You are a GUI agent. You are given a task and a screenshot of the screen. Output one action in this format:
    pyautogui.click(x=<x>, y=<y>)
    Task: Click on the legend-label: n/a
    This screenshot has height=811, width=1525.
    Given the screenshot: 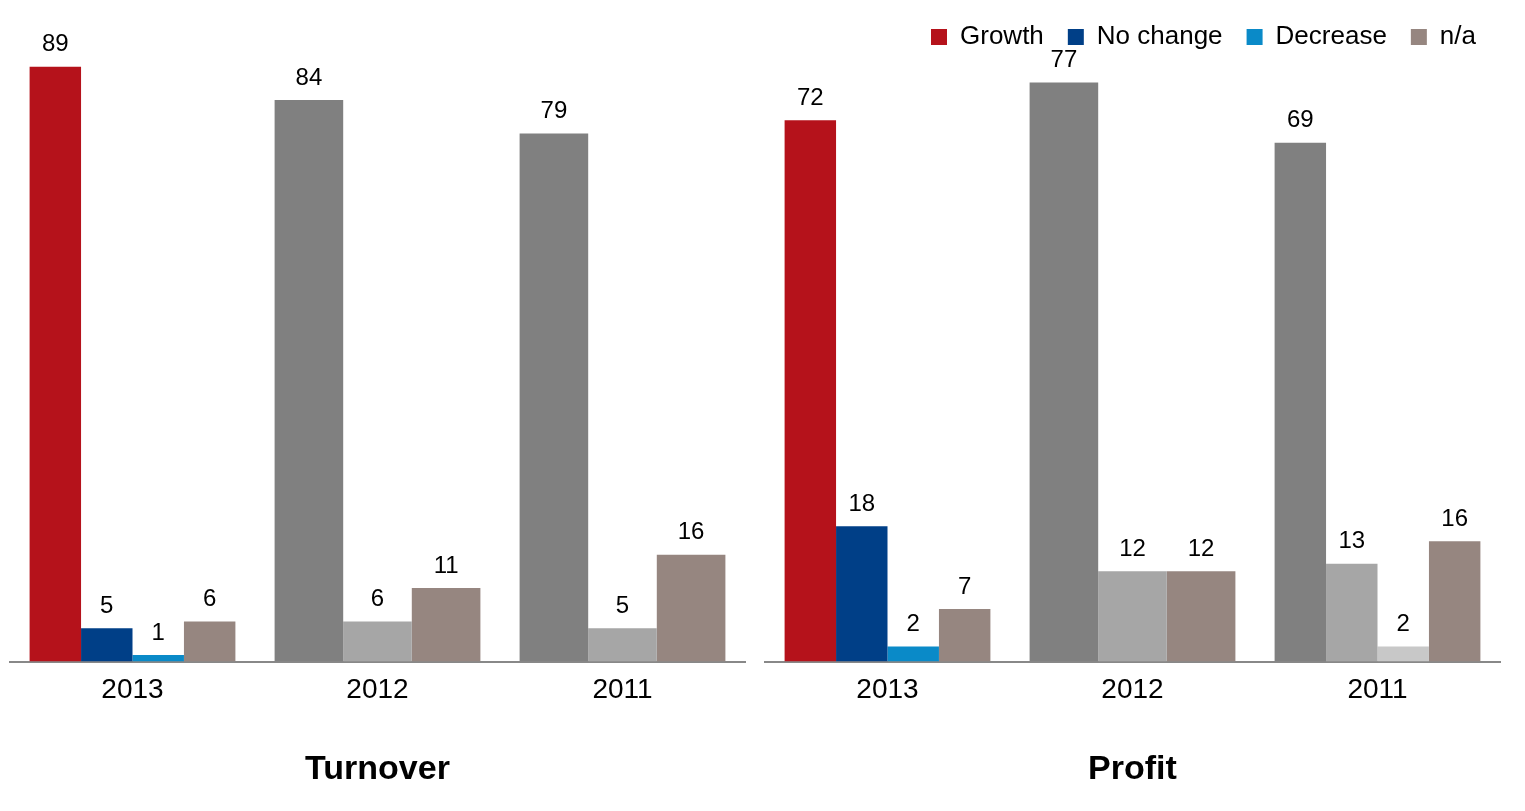 What is the action you would take?
    pyautogui.click(x=1458, y=35)
    